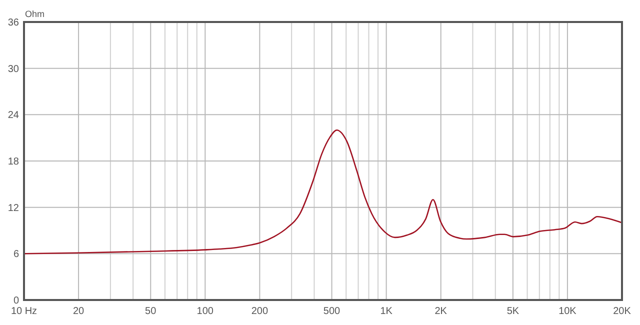  What do you see at coordinates (386, 311) in the screenshot?
I see `x-tick-label: 1K` at bounding box center [386, 311].